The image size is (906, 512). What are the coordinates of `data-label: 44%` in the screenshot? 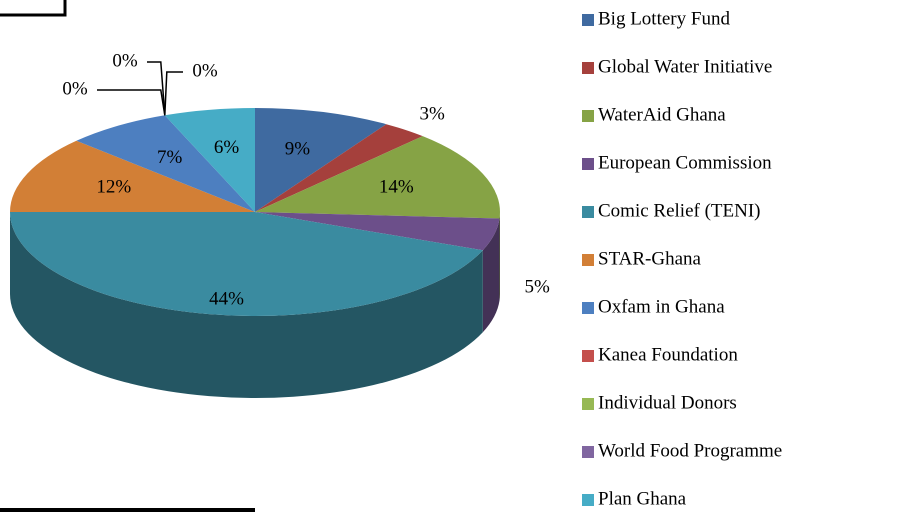 It's located at (226, 298).